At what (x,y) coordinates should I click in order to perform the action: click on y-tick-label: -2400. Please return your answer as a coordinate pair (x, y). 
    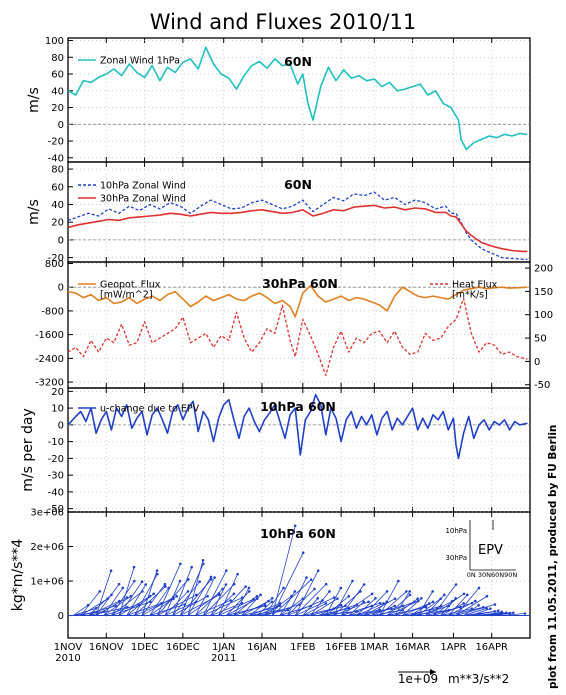
    Looking at the image, I should click on (49, 359).